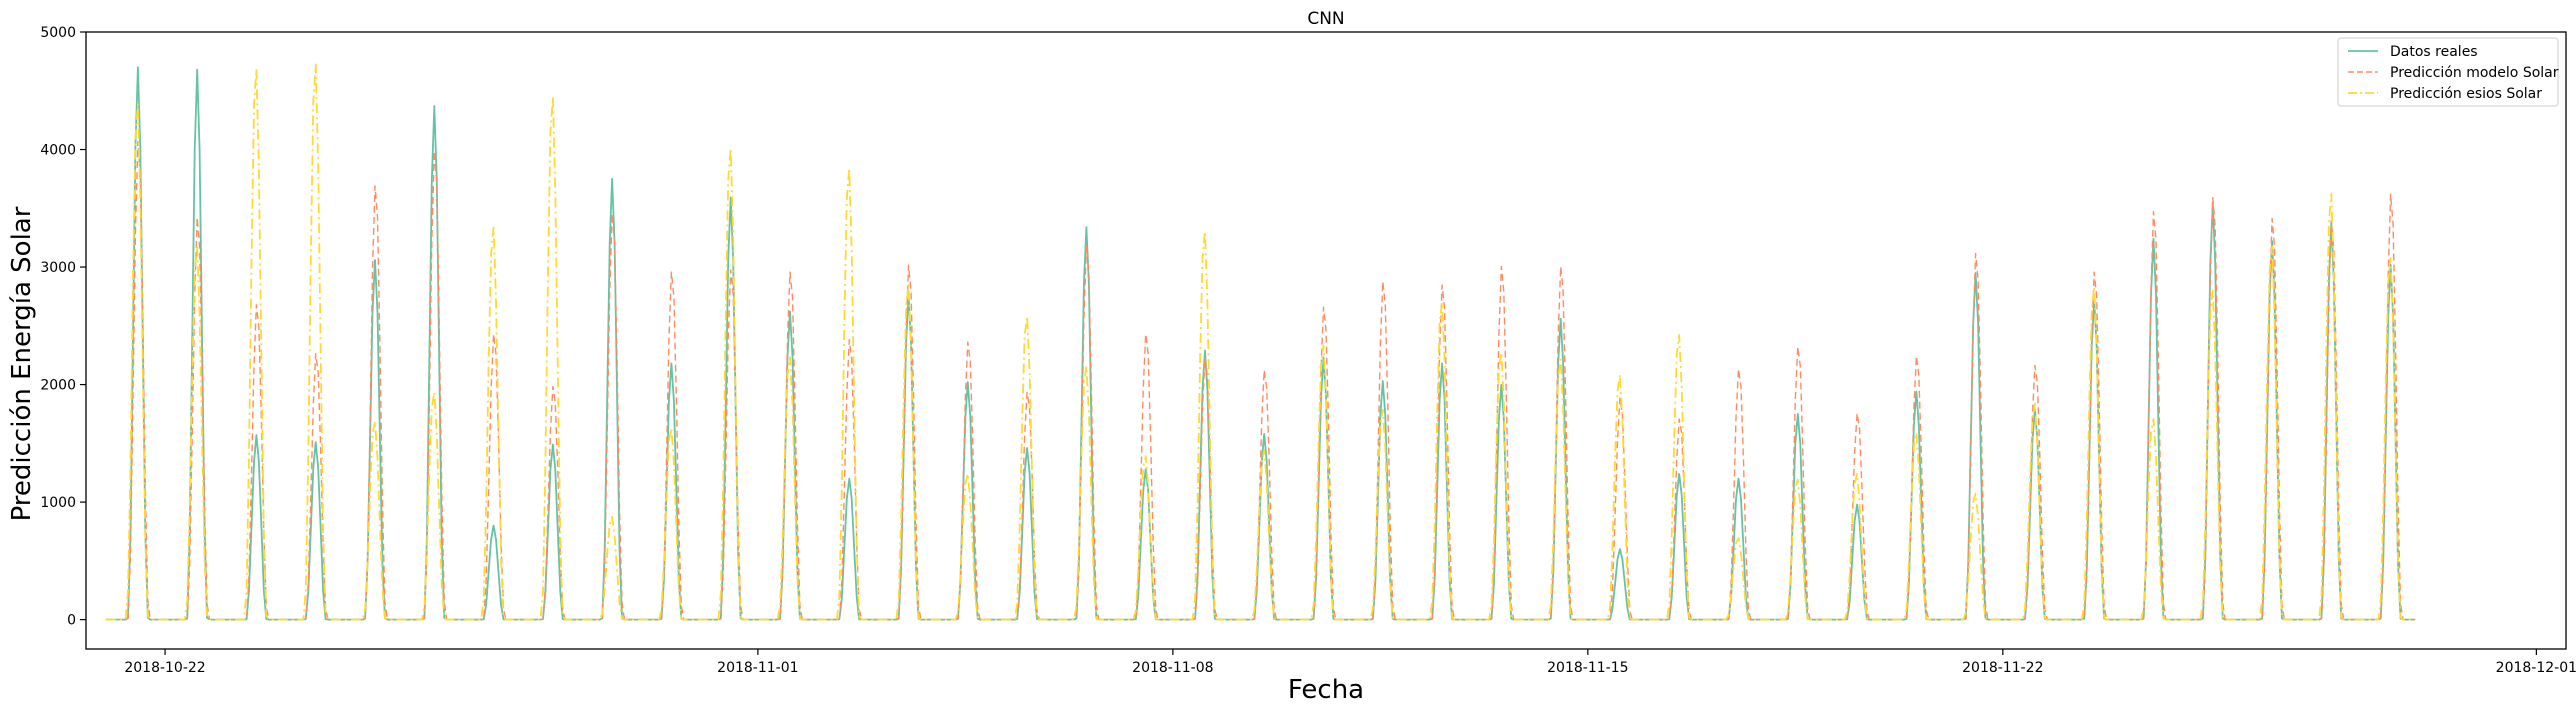  I want to click on legend-label-esios-solar: Predicción esios Solar, so click(2466, 94).